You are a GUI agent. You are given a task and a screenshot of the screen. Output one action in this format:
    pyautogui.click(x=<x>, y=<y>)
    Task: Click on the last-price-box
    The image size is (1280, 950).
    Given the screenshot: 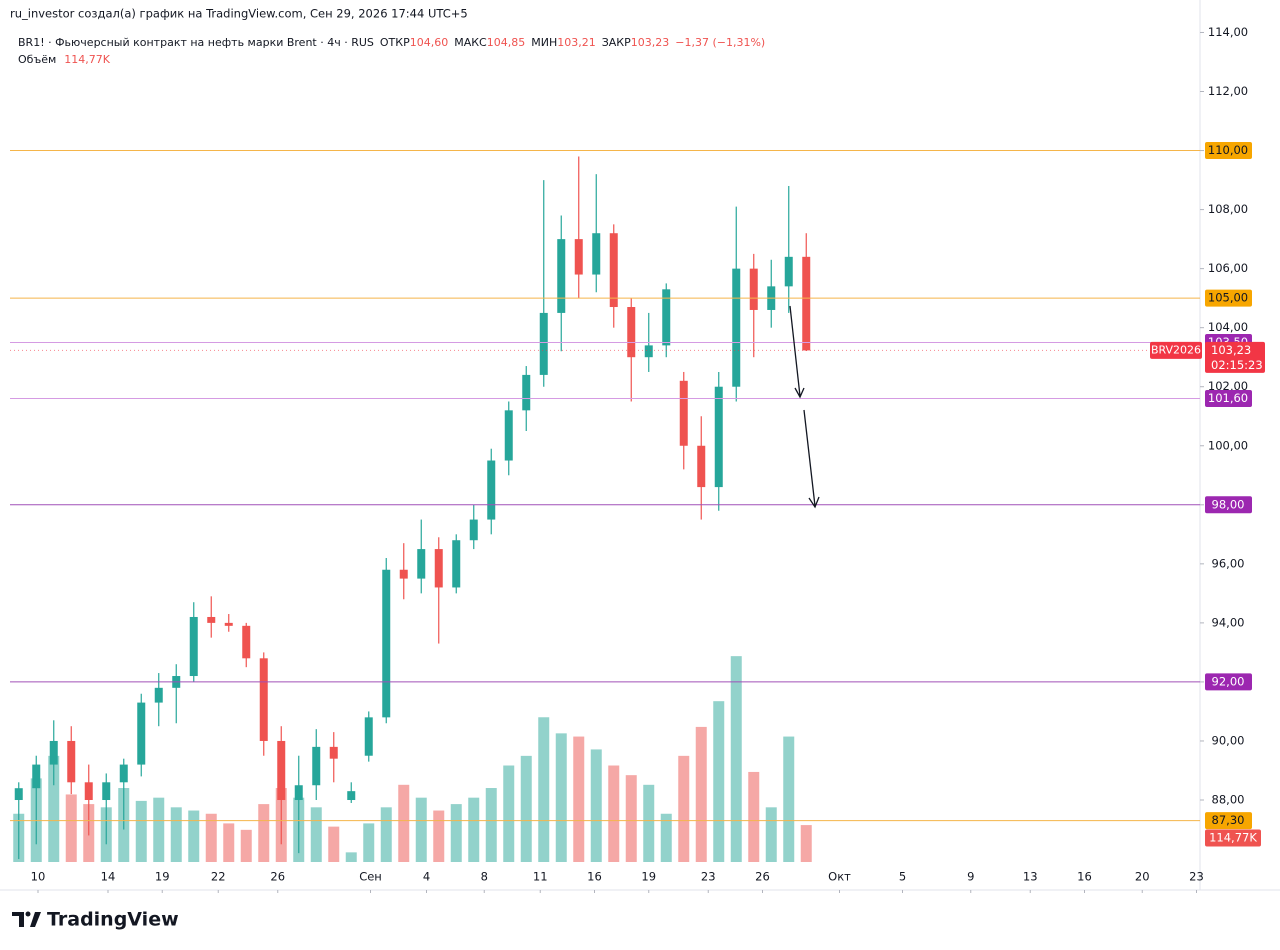 What is the action you would take?
    pyautogui.click(x=1235, y=357)
    